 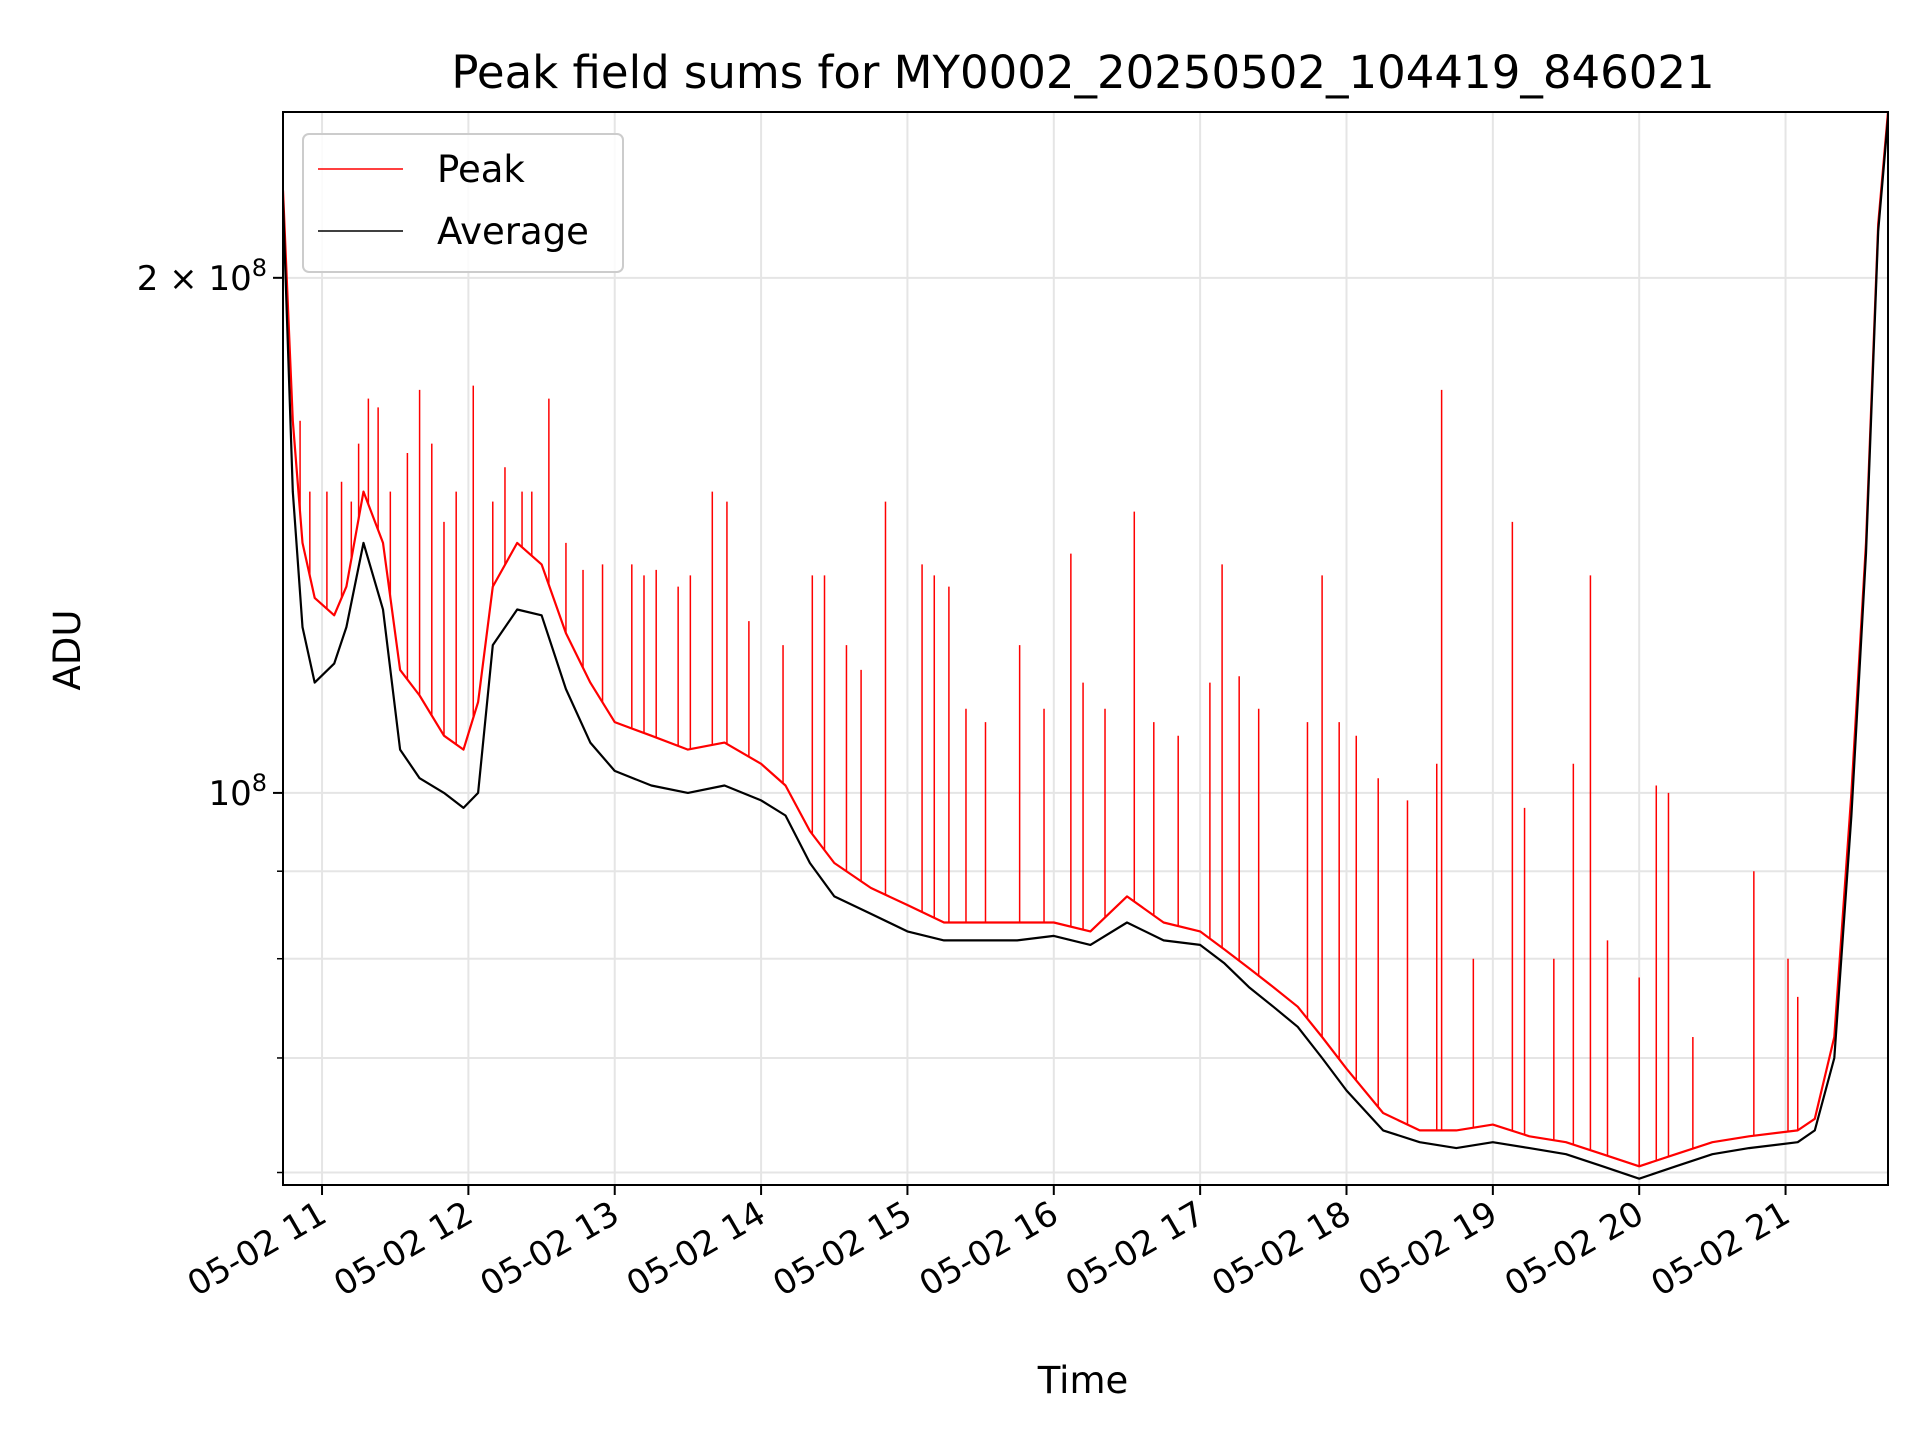 What do you see at coordinates (513, 231) in the screenshot?
I see `legend-average-label: Average` at bounding box center [513, 231].